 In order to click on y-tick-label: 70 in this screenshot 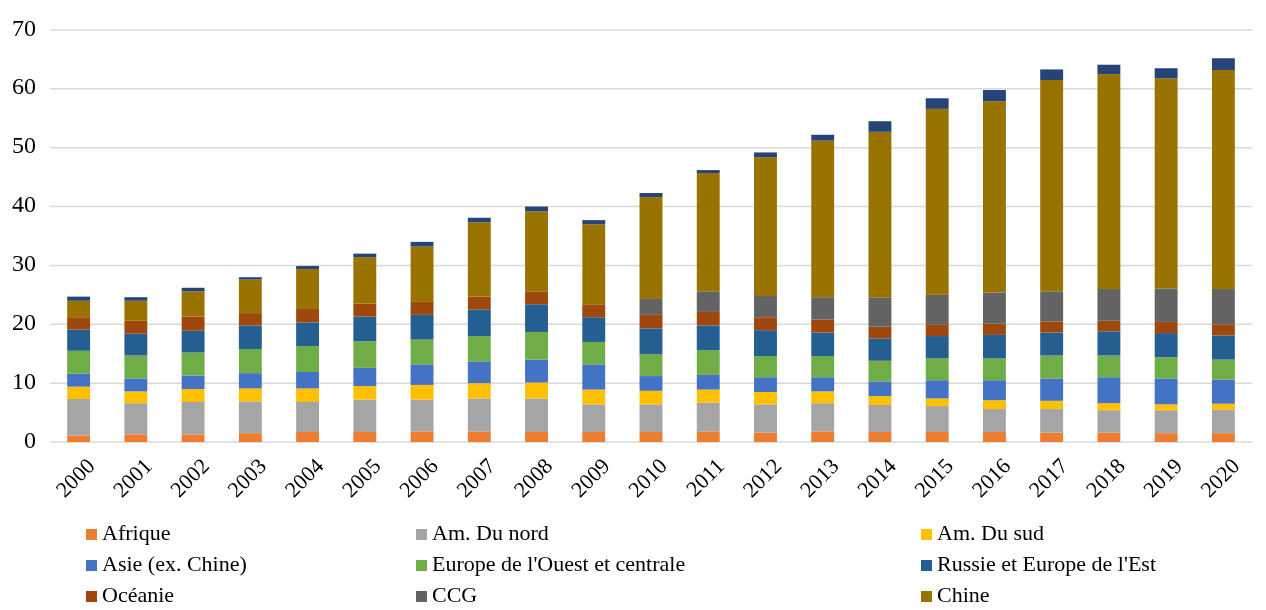, I will do `click(24, 27)`.